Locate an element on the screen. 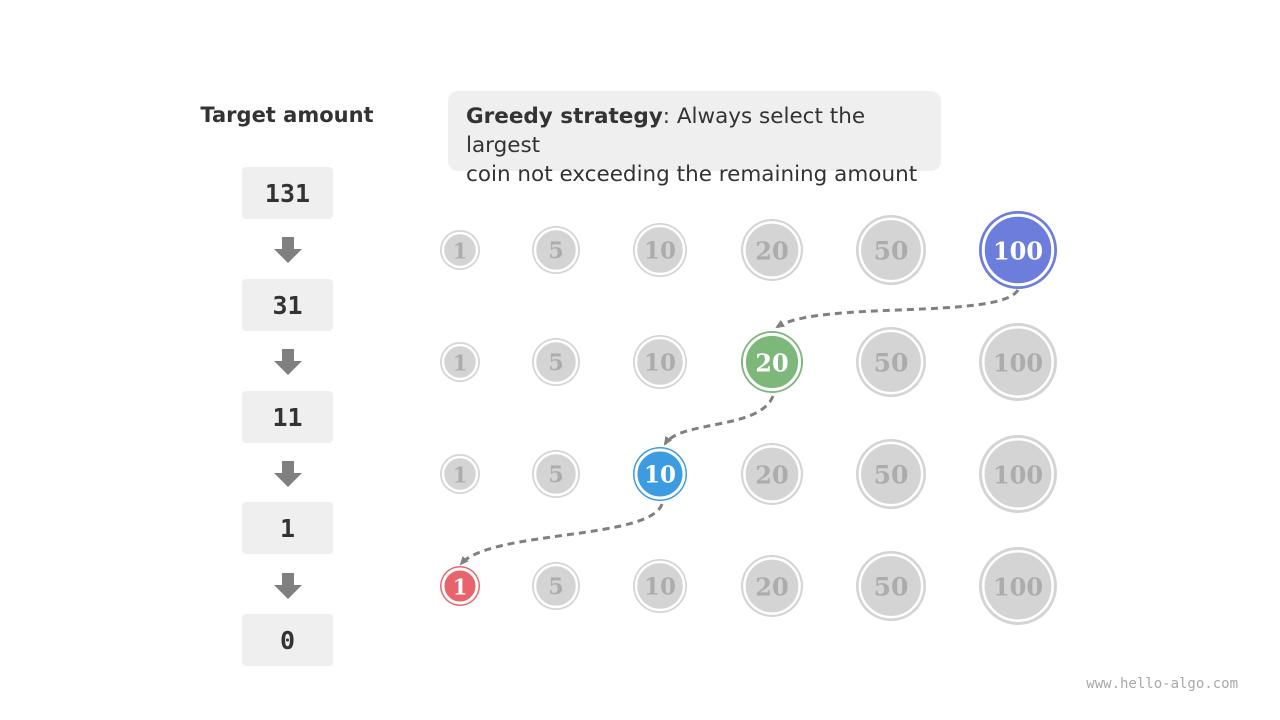 This screenshot has height=720, width=1280. amount-box-1: 31 is located at coordinates (287, 305).